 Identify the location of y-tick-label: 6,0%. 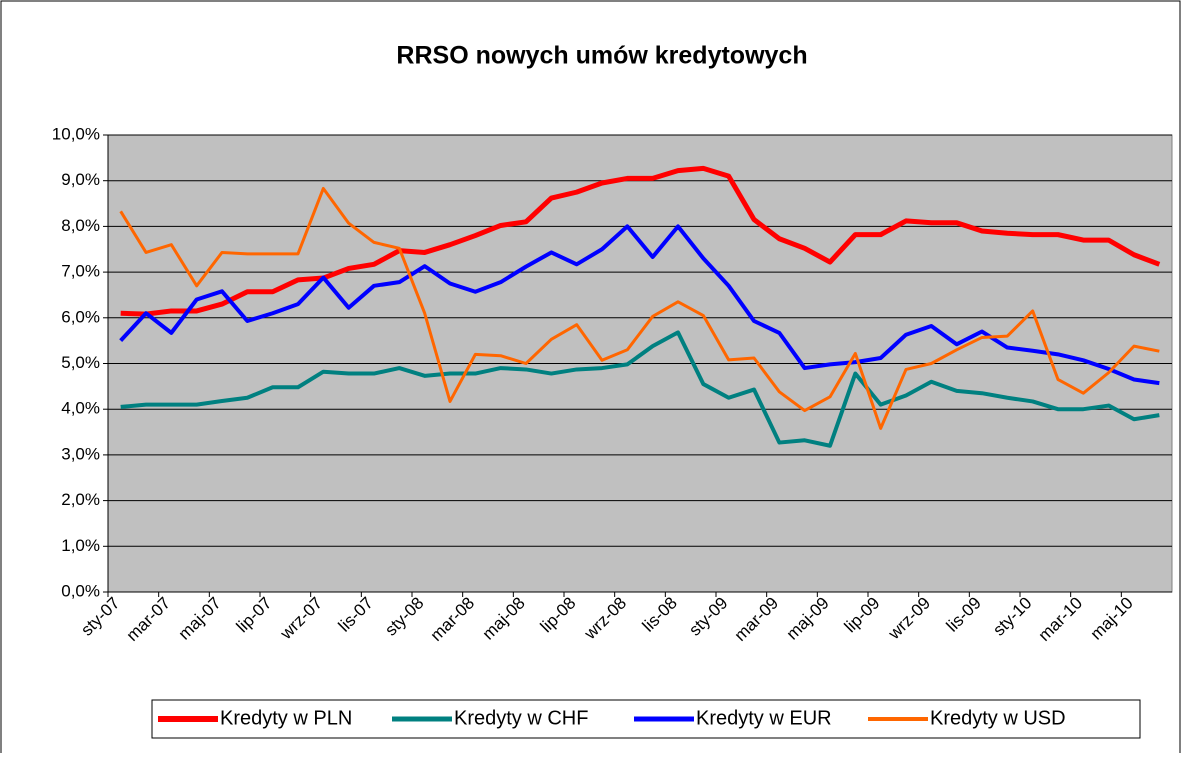
(80, 316).